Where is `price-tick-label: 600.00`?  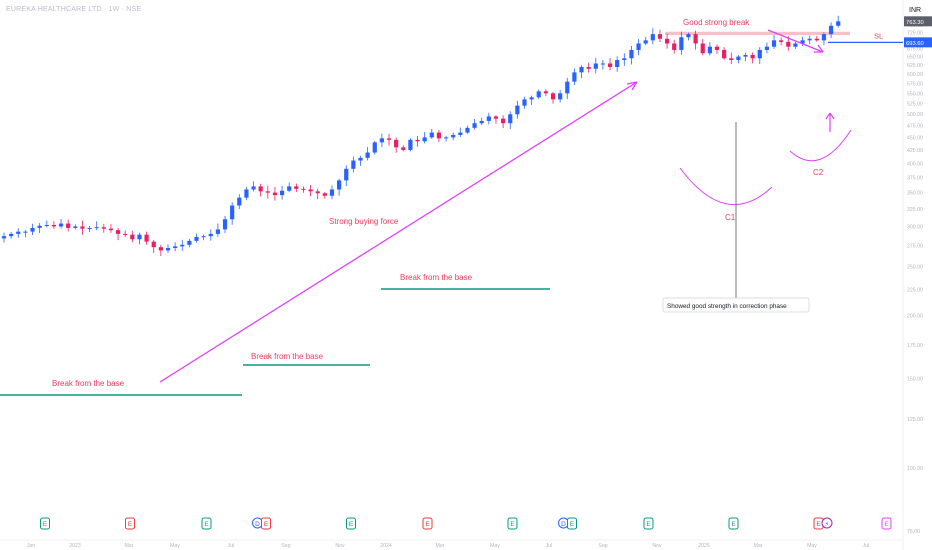
price-tick-label: 600.00 is located at coordinates (915, 75).